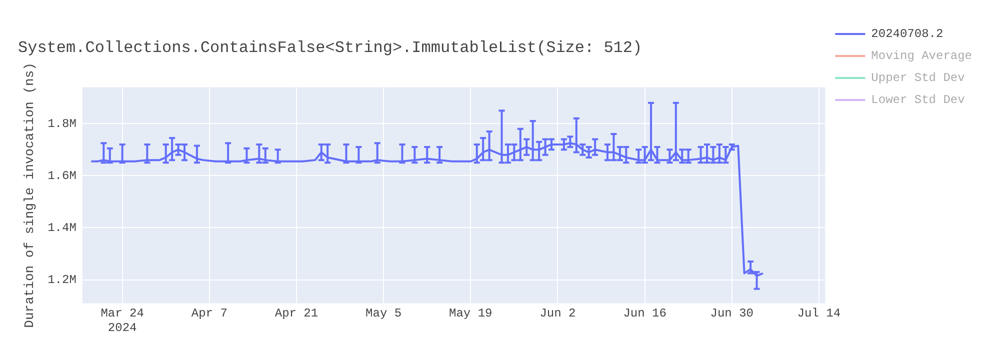 This screenshot has width=1000, height=350. Describe the element at coordinates (918, 78) in the screenshot. I see `legend-label: Upper Std Dev` at that location.